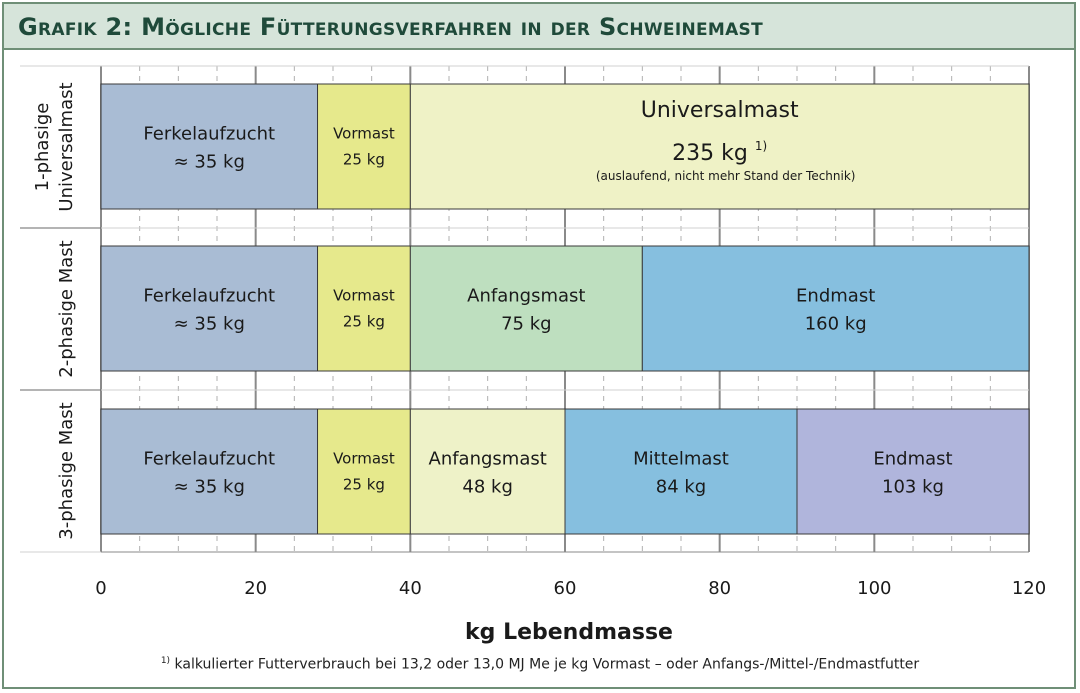  I want to click on x-axis-title: kg Lebendmasse, so click(569, 632).